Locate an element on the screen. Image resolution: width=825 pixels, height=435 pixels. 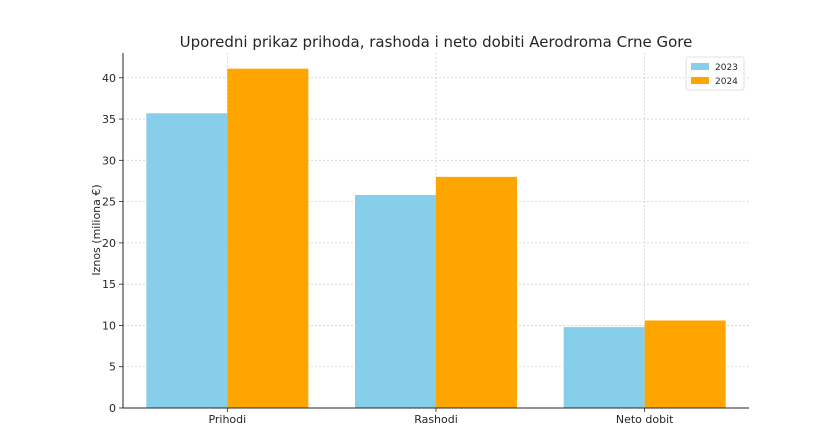
y-tick-label: 5 is located at coordinates (112, 367).